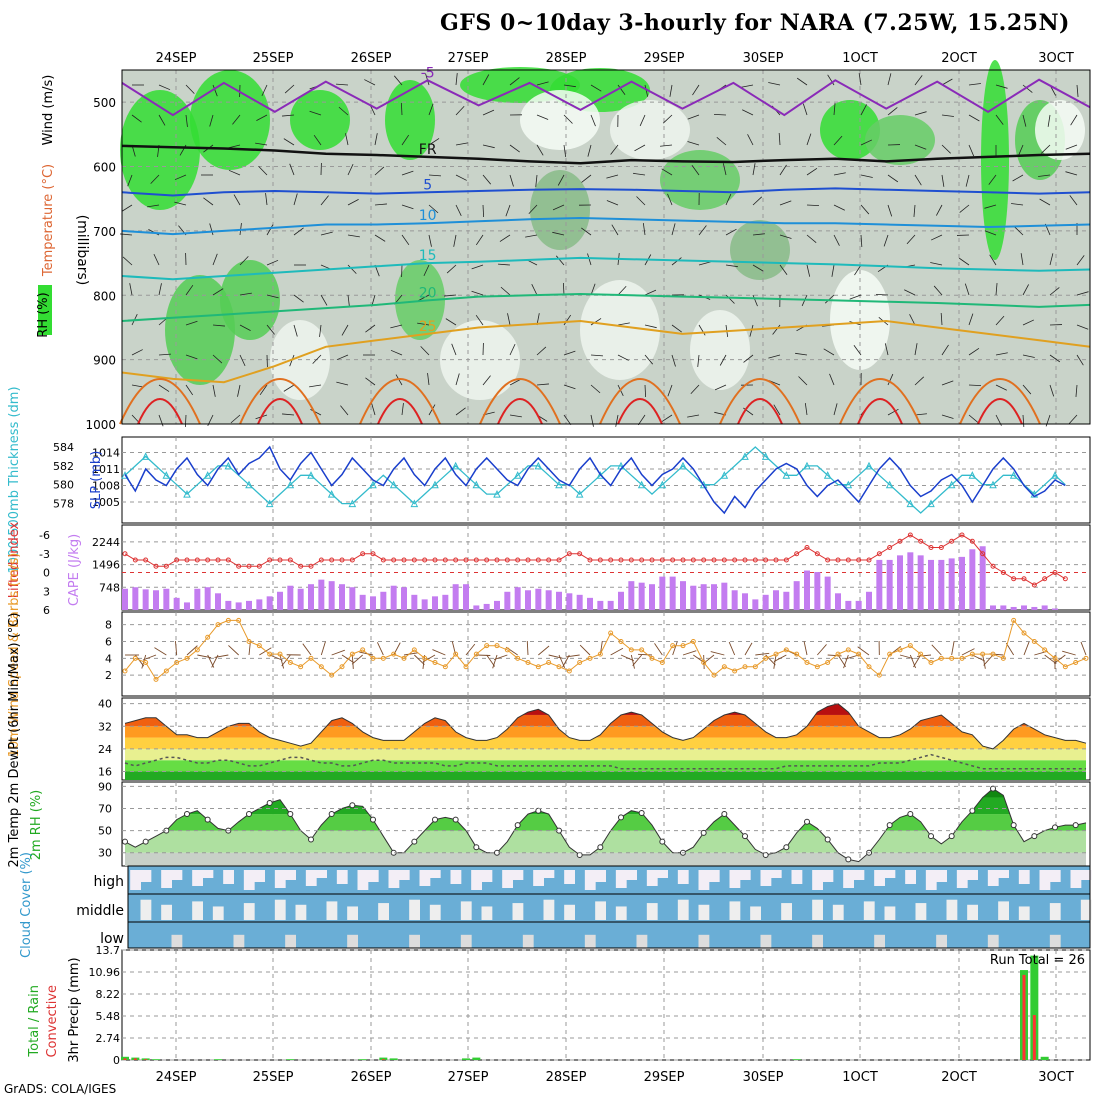 Image resolution: width=1100 pixels, height=1100 pixels. What do you see at coordinates (1037, 960) in the screenshot?
I see `precip-run-total: Run Total = 26` at bounding box center [1037, 960].